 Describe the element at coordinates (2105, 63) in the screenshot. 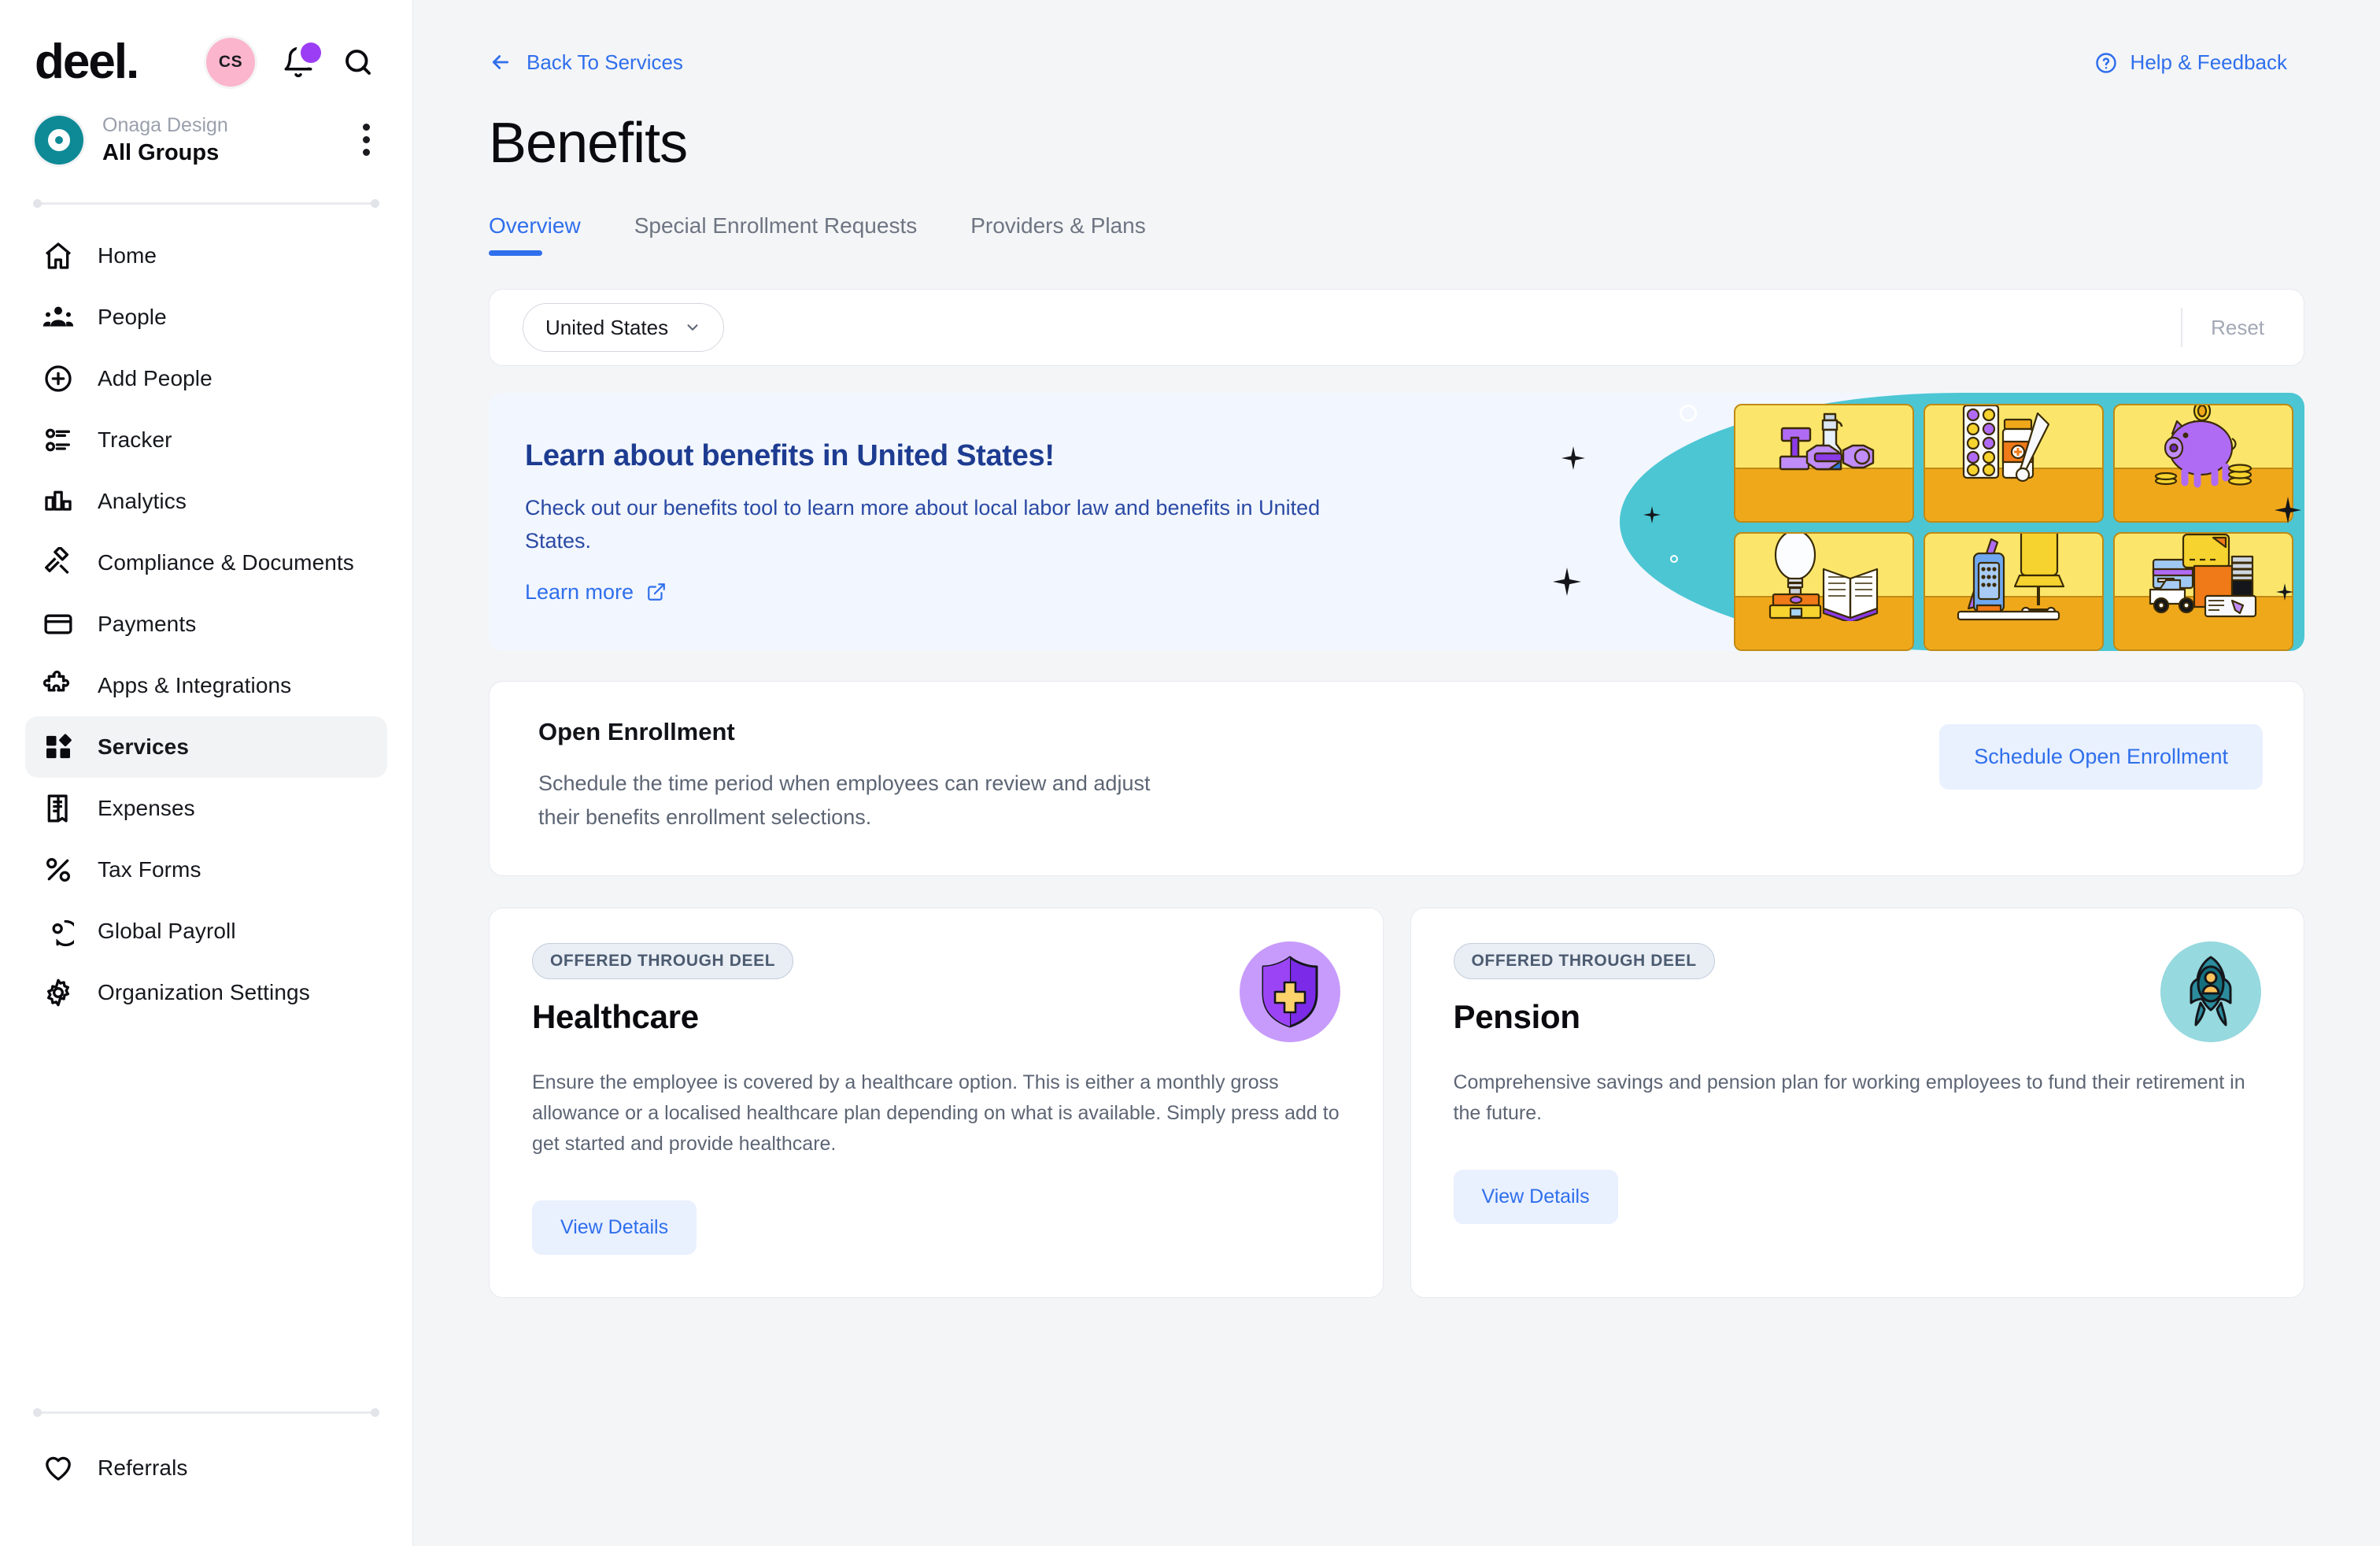

I see `question-circle-icon` at that location.